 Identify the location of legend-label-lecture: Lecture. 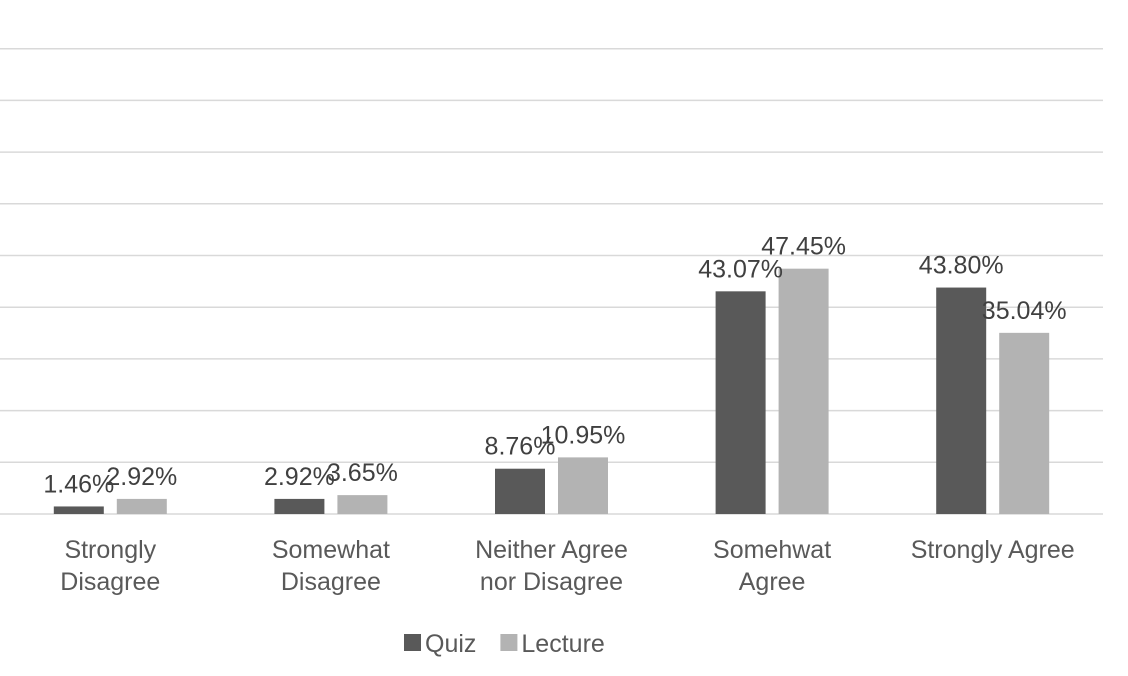
(562, 644).